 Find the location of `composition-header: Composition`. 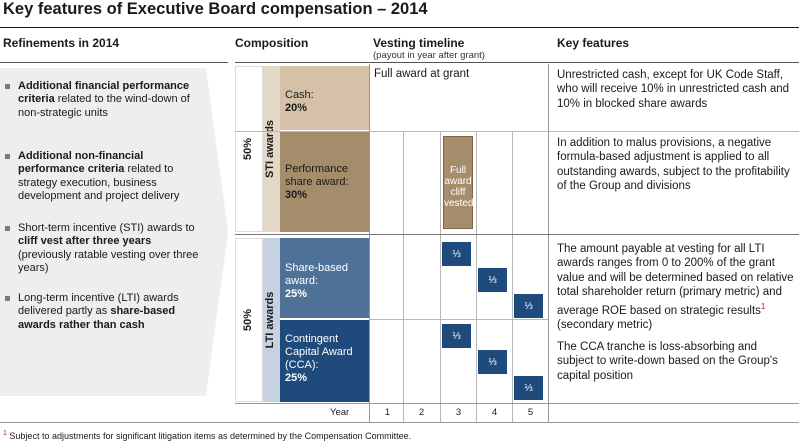

composition-header: Composition is located at coordinates (272, 43).